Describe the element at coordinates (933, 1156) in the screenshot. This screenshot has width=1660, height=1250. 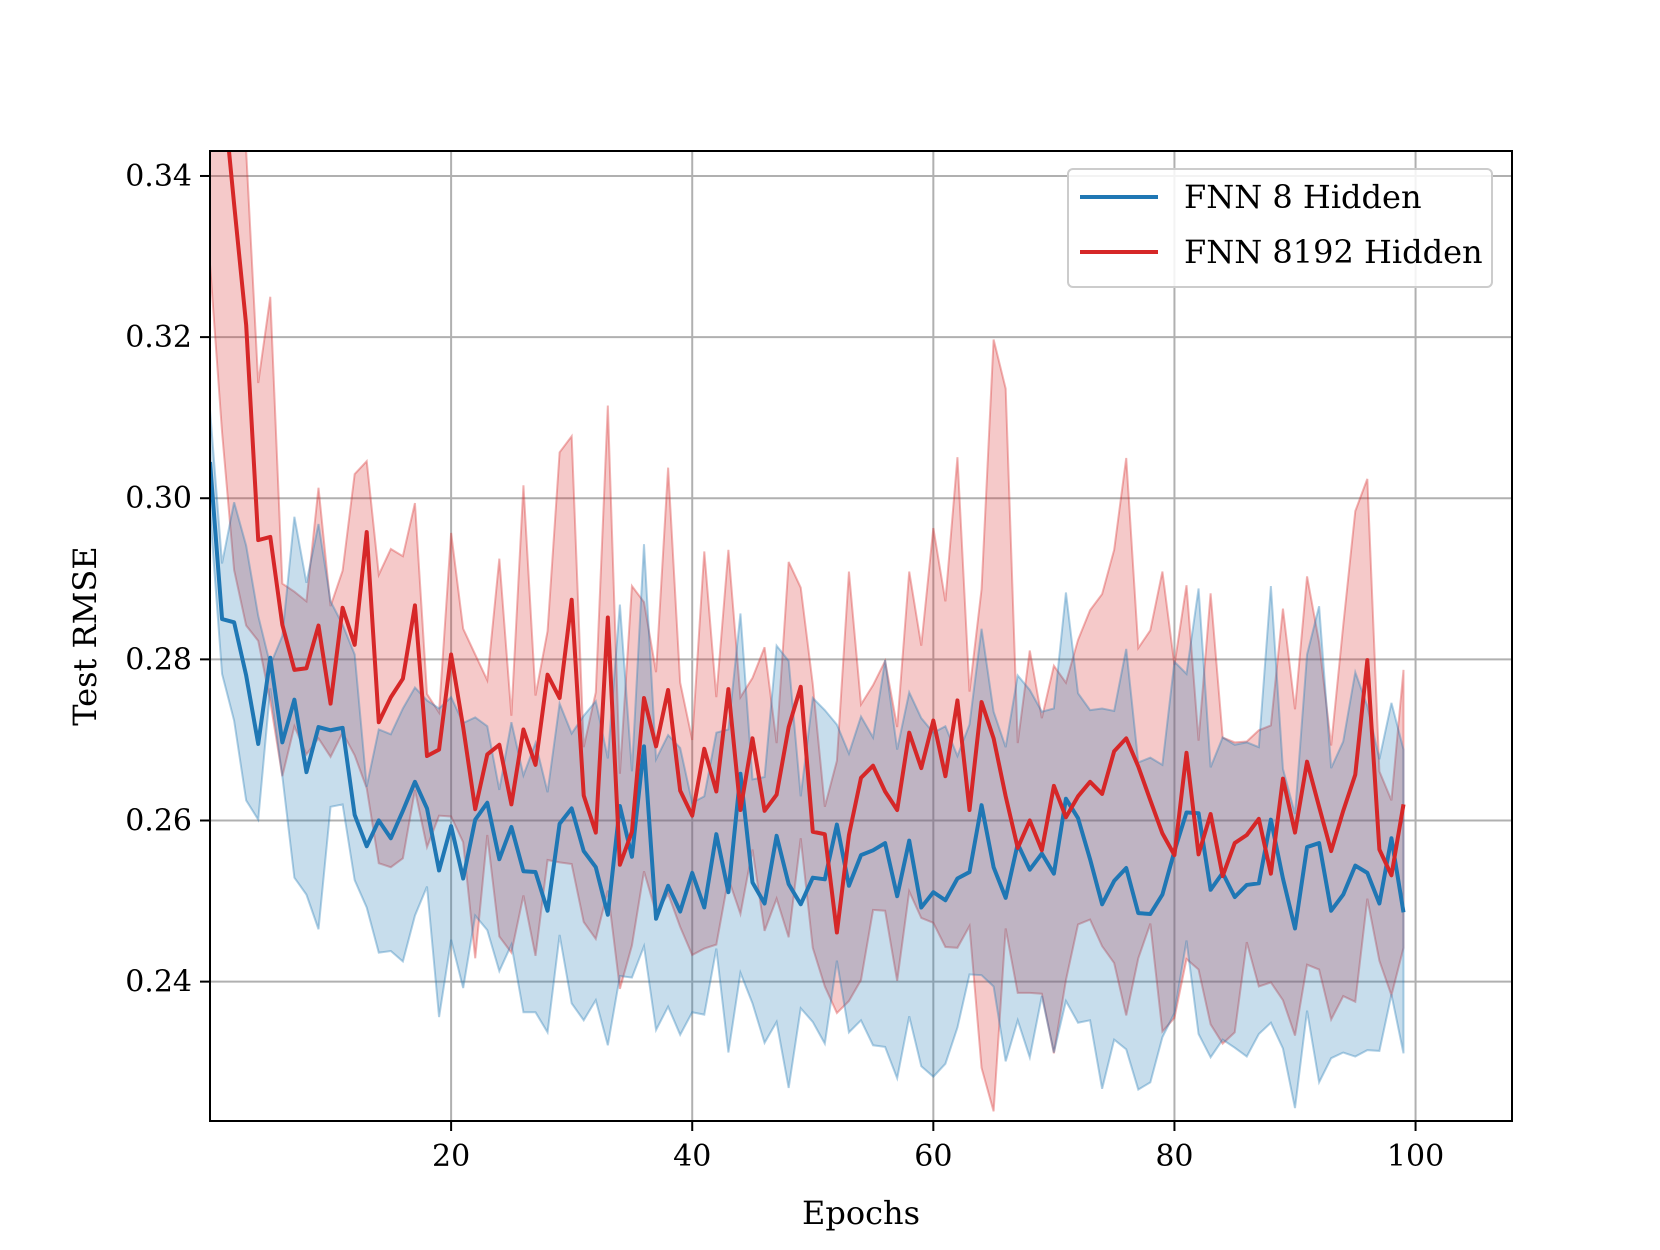
I see `x-tick-label: 60` at that location.